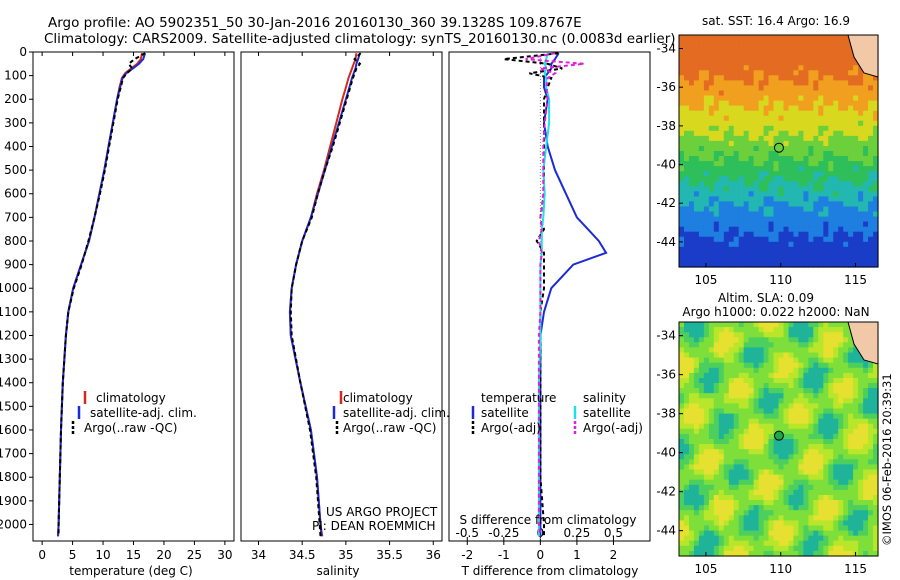 This screenshot has width=900, height=580. What do you see at coordinates (855, 280) in the screenshot?
I see `map-x-tick-label: 115` at bounding box center [855, 280].